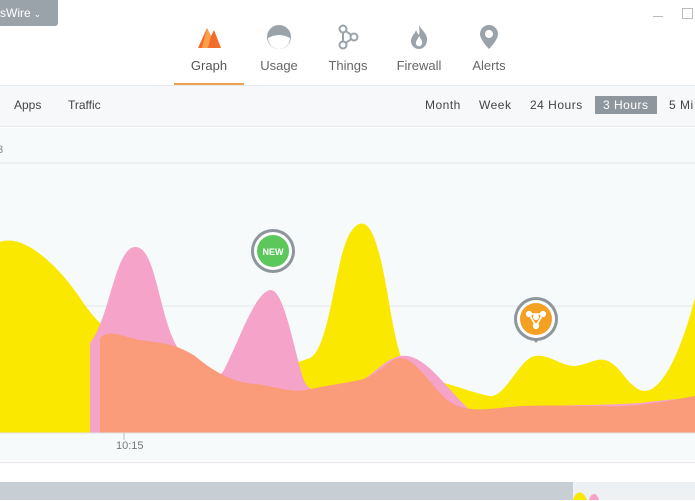 This screenshot has width=695, height=501. I want to click on network-selector-label: sWire, so click(15, 13).